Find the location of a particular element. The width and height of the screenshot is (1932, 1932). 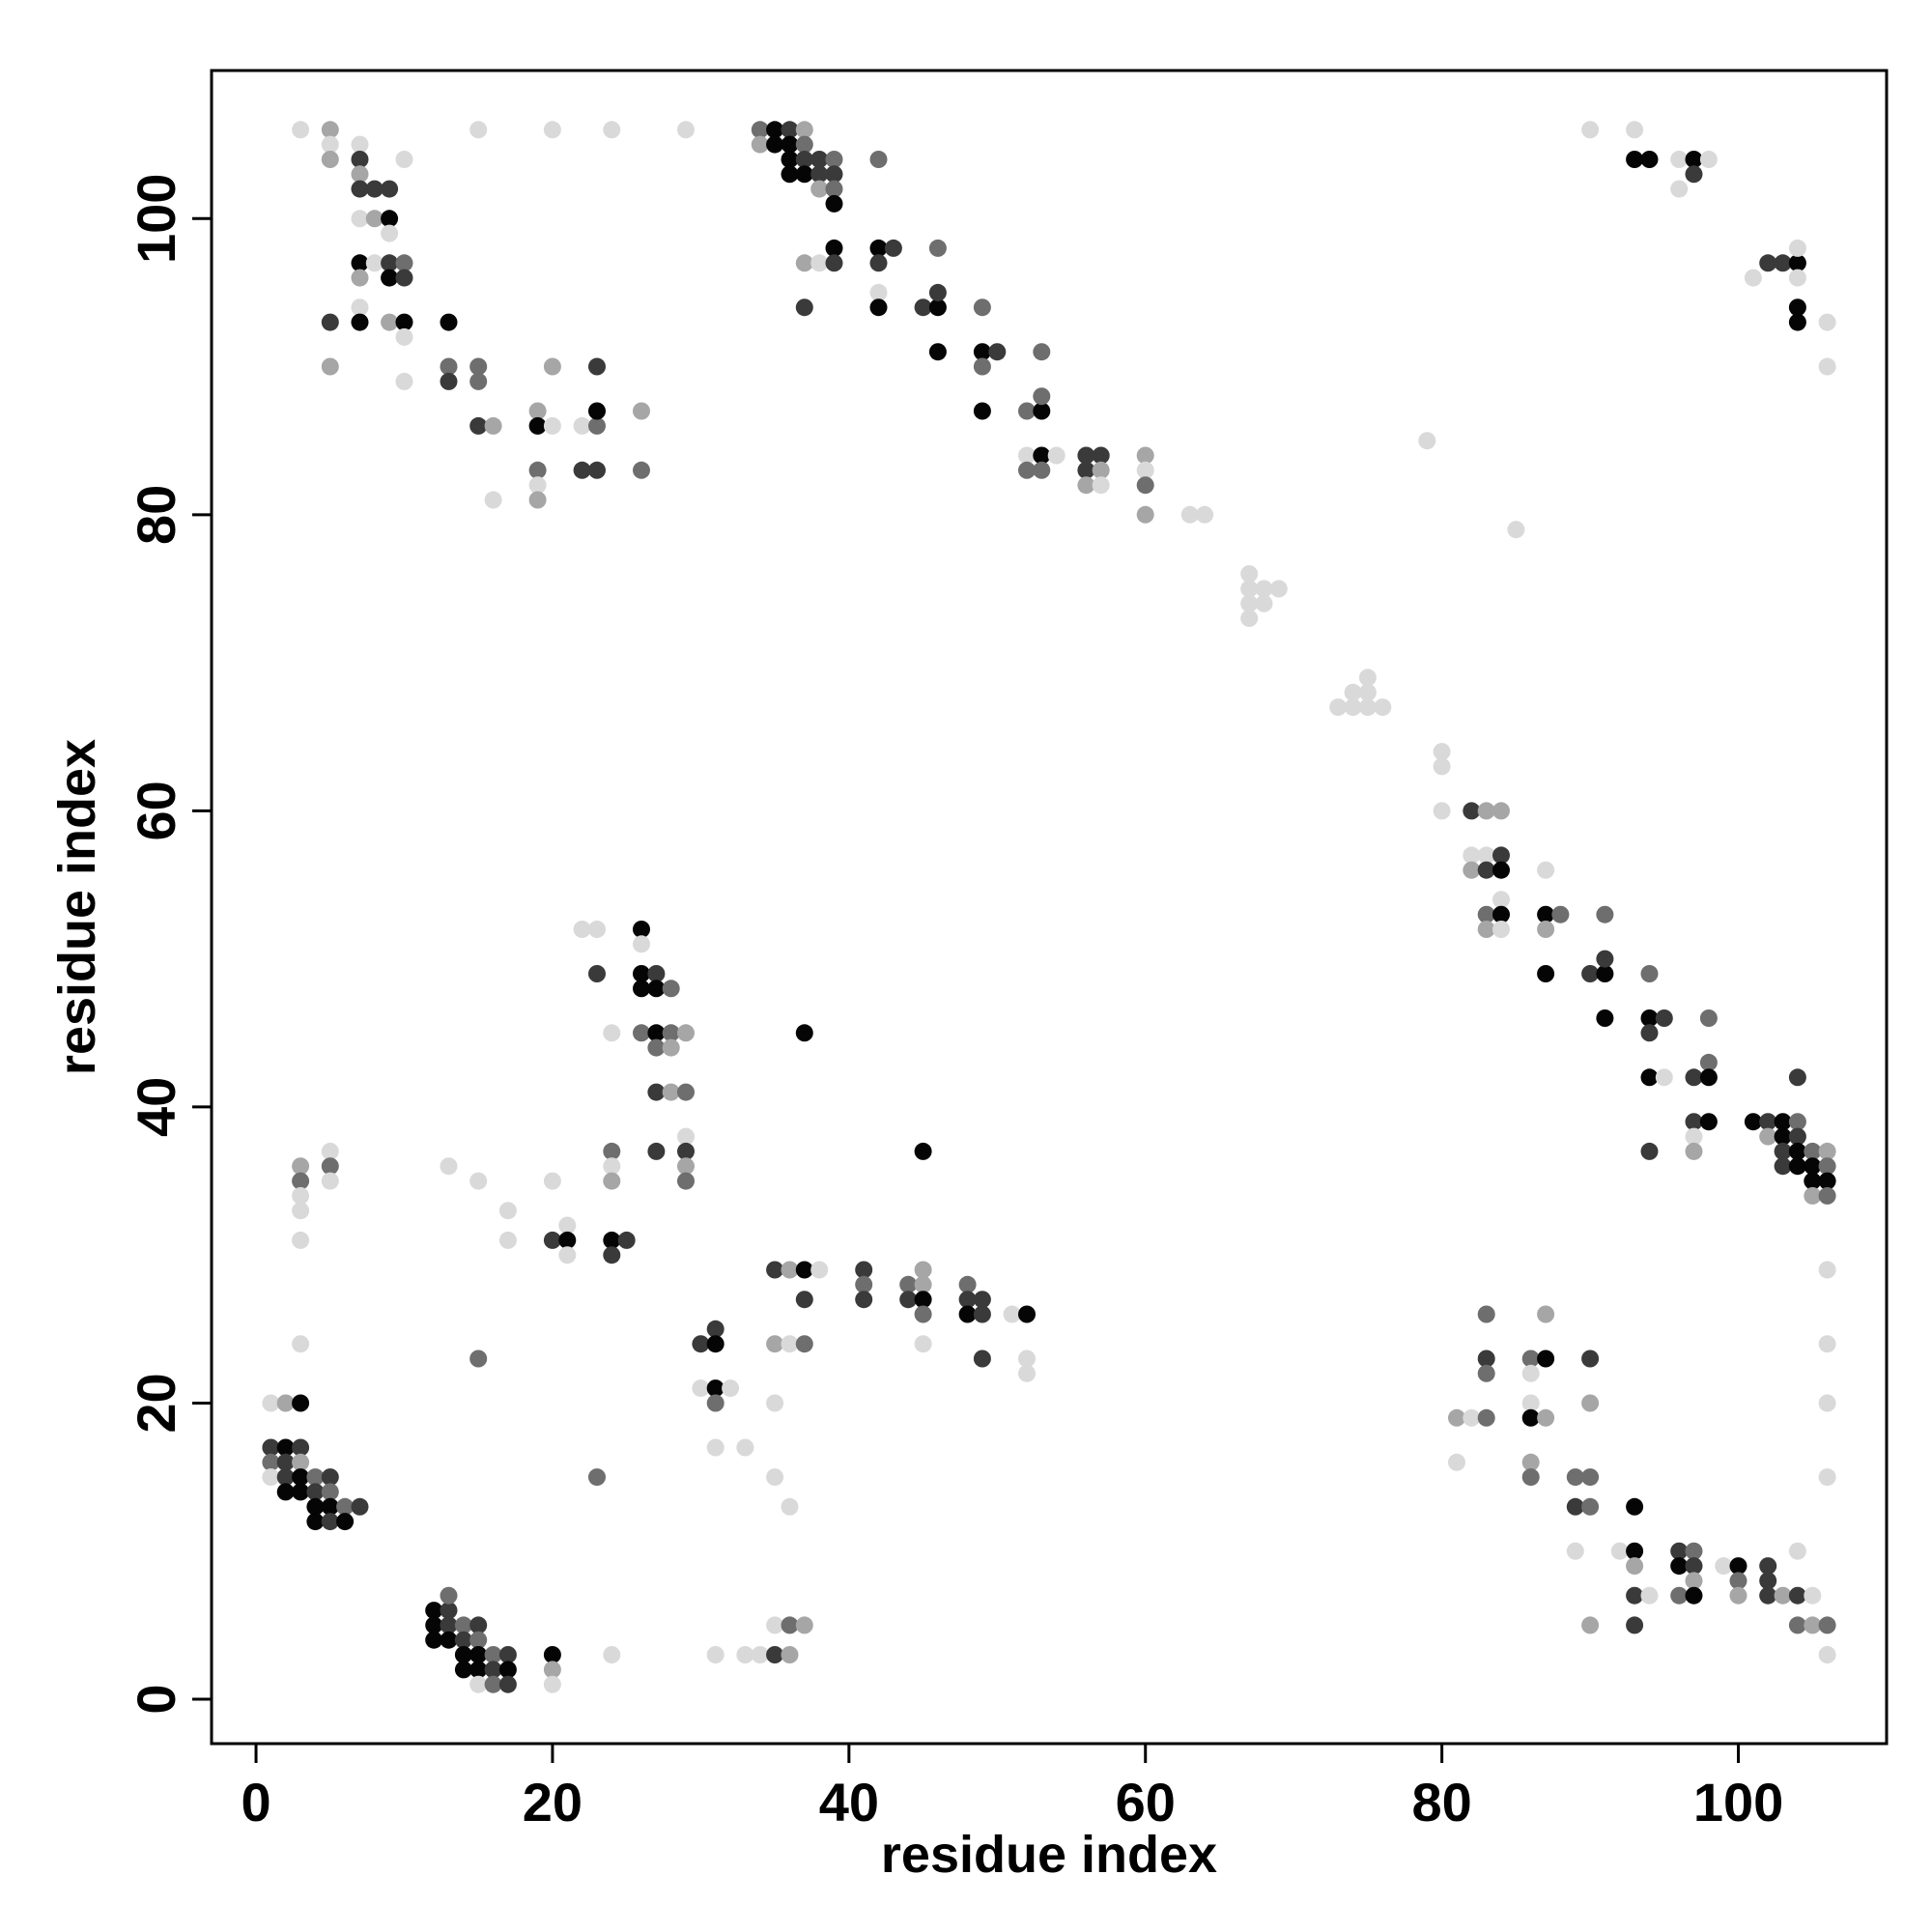

y-tick-label: 100 is located at coordinates (156, 219).